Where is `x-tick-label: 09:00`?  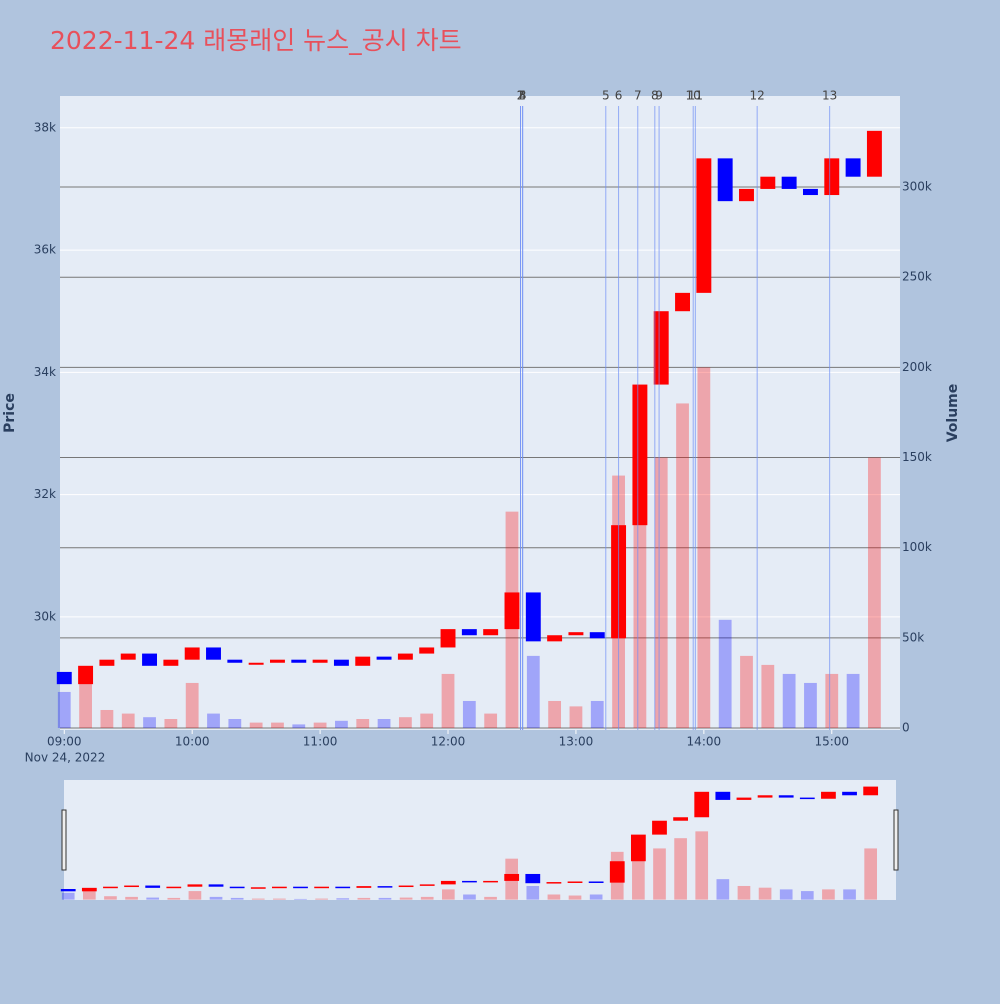
x-tick-label: 09:00 is located at coordinates (64, 742).